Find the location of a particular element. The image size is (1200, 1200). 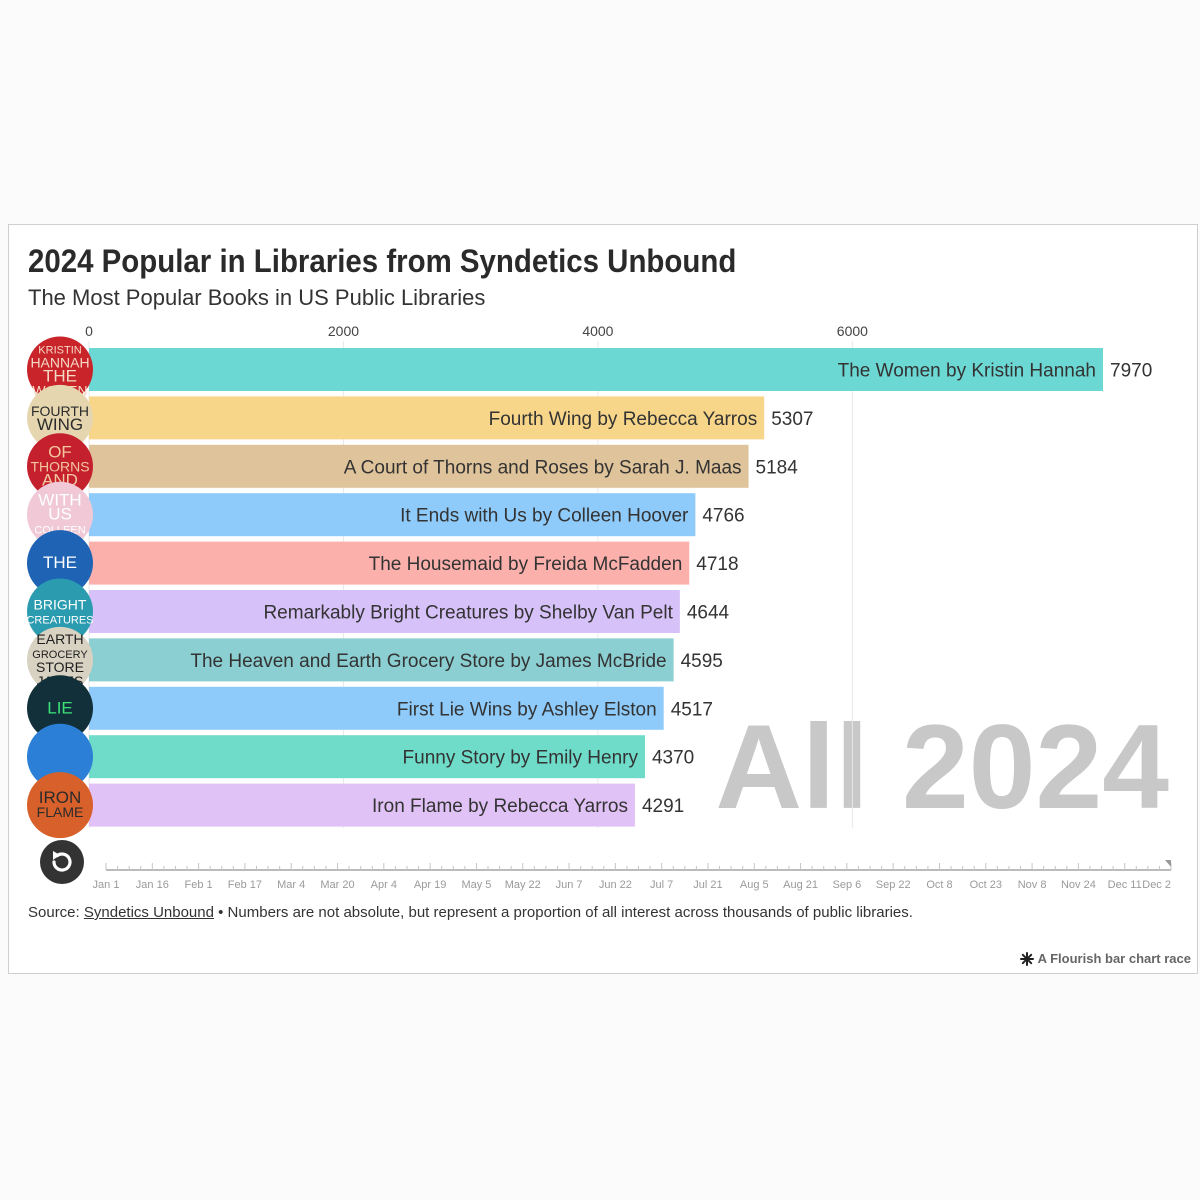

timeline-label: Jul 21 is located at coordinates (707, 885).